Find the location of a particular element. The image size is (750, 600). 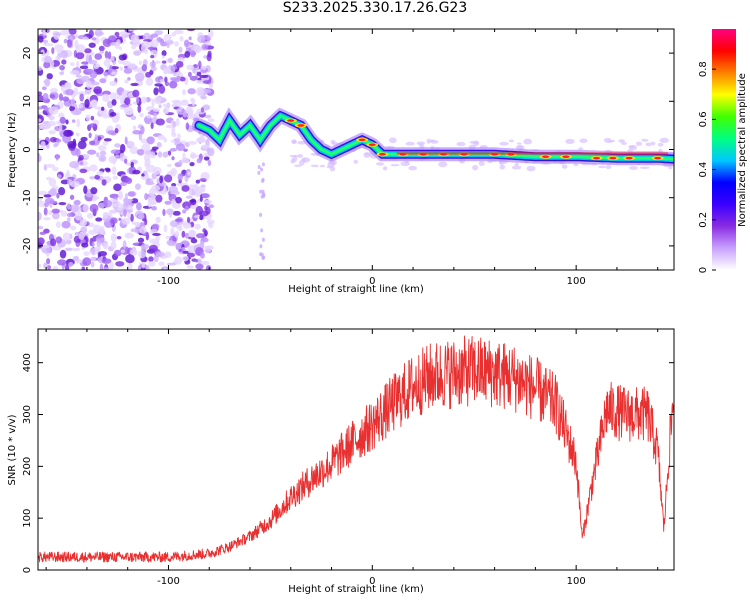

spectrogram-x-tick-label: 100 is located at coordinates (576, 281).